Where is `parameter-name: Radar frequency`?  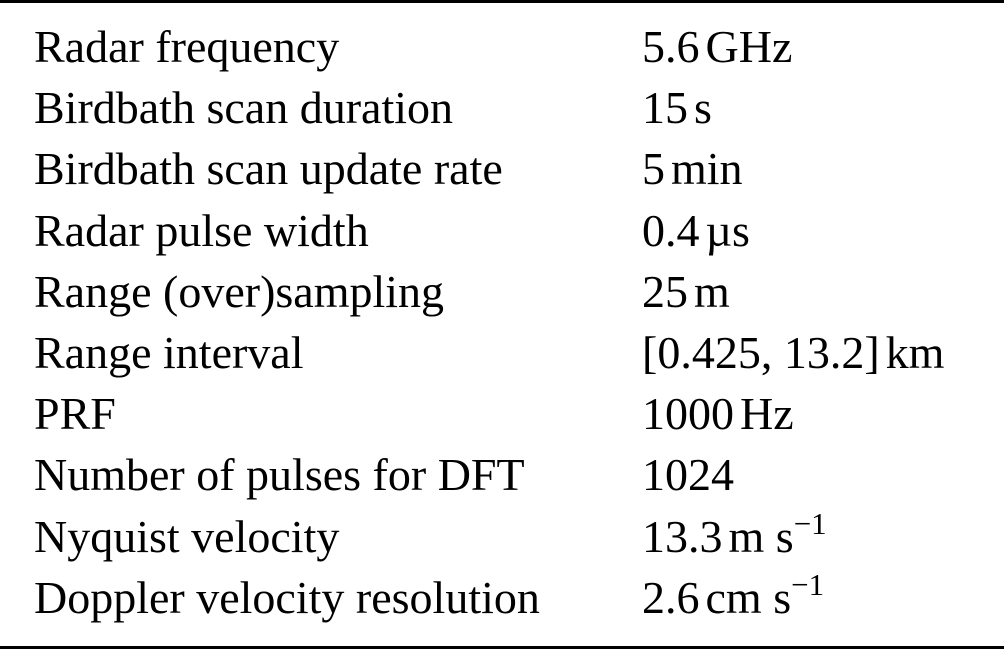
parameter-name: Radar frequency is located at coordinates (187, 46).